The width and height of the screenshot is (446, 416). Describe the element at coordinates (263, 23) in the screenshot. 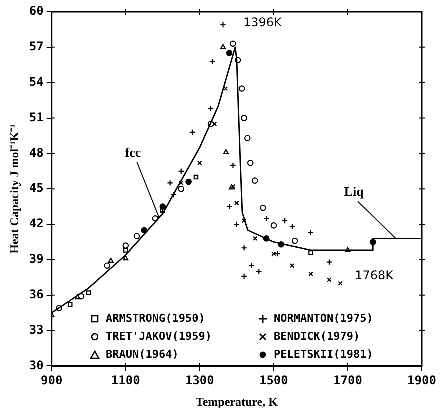

I see `annotation: 1396K` at that location.